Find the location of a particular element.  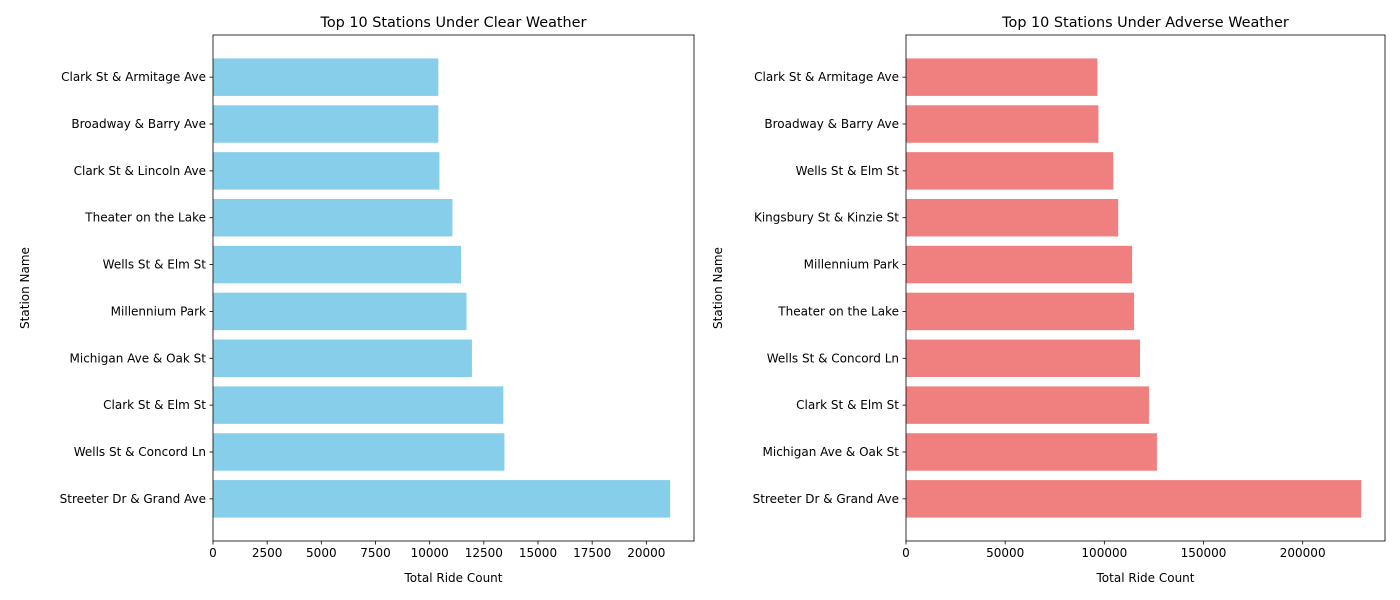

x-tick-label-17500: 17500 is located at coordinates (592, 553).